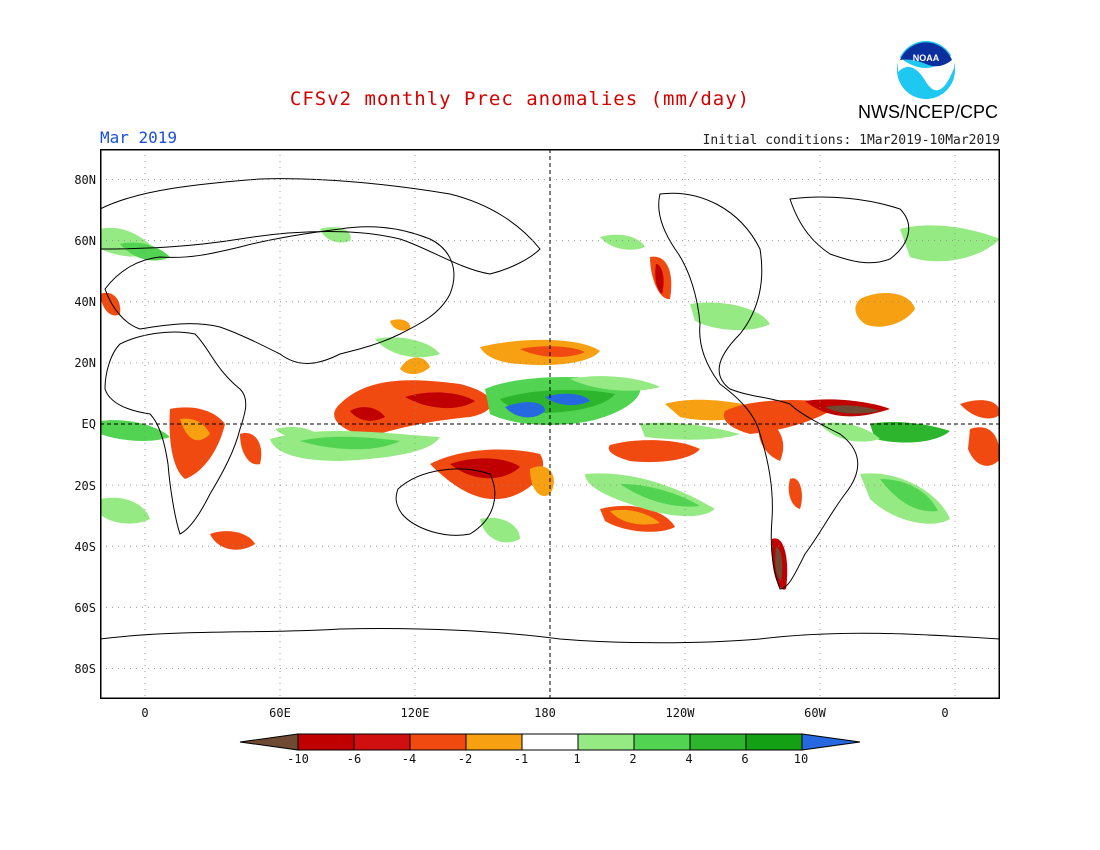 This screenshot has height=850, width=1100. Describe the element at coordinates (633, 759) in the screenshot. I see `colorbar-tick-label: 2` at that location.